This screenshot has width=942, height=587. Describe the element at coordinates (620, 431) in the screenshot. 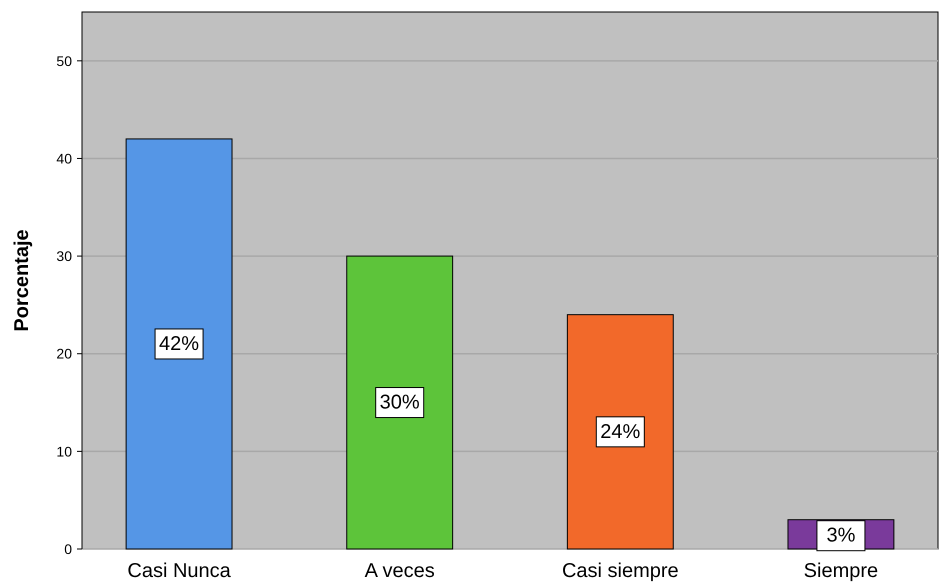

I see `data-label: 24%` at that location.